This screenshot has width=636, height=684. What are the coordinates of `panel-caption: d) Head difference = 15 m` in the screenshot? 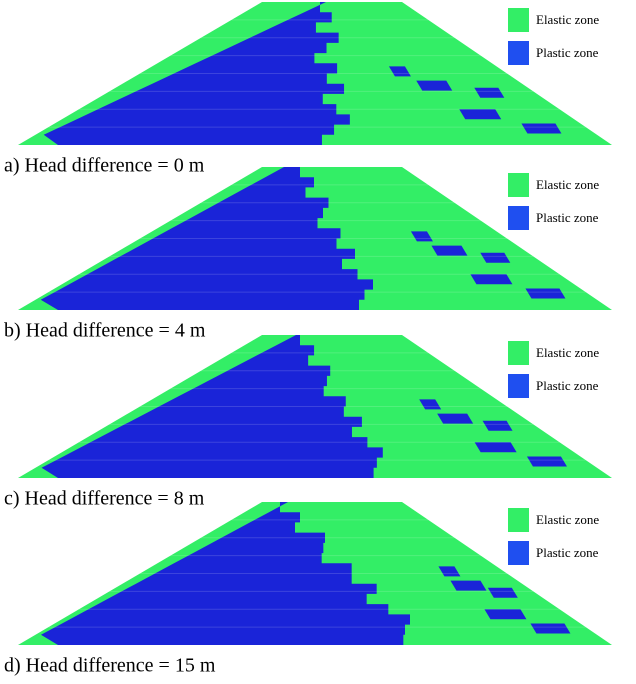 It's located at (110, 666).